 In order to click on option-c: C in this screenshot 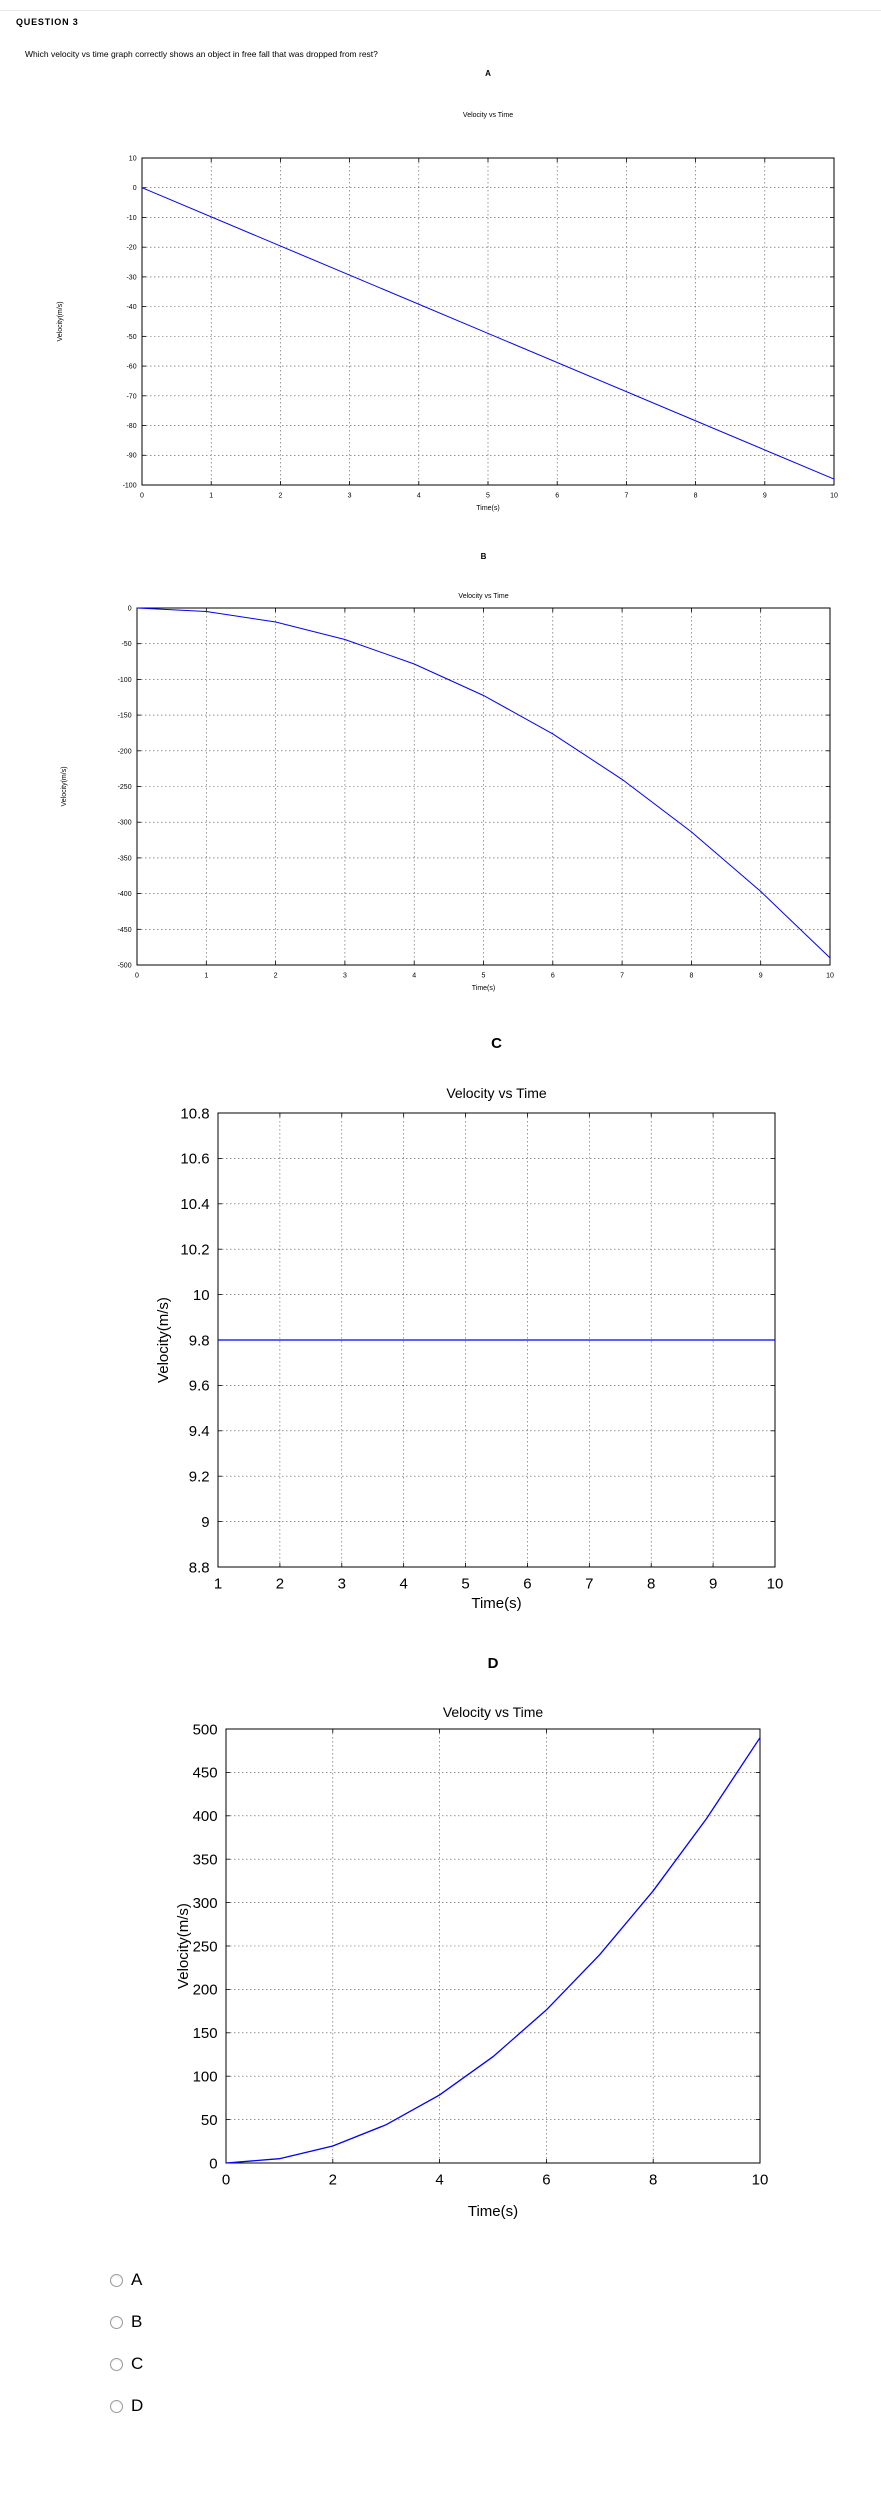, I will do `click(126, 2364)`.